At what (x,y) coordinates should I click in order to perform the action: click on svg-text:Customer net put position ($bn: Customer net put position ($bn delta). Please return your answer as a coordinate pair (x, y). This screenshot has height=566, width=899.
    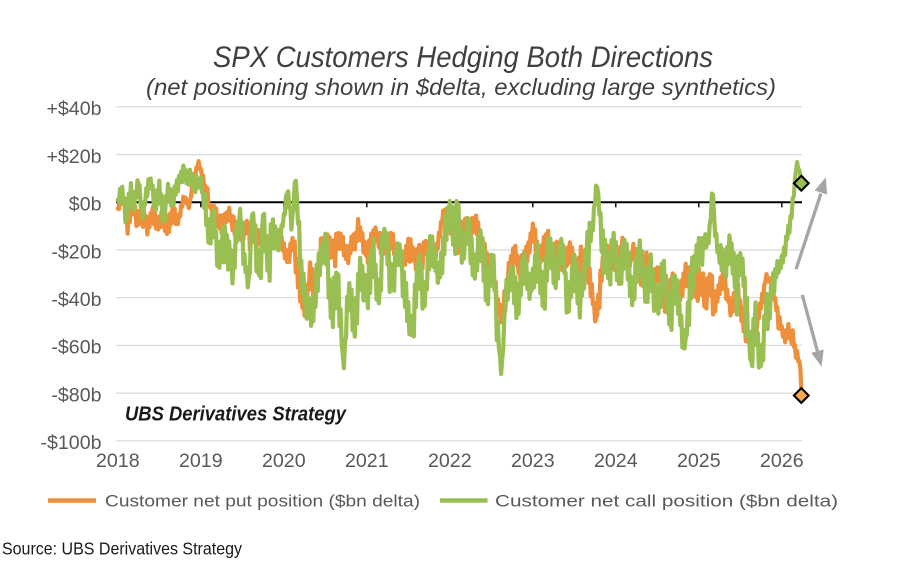
    Looking at the image, I should click on (262, 501).